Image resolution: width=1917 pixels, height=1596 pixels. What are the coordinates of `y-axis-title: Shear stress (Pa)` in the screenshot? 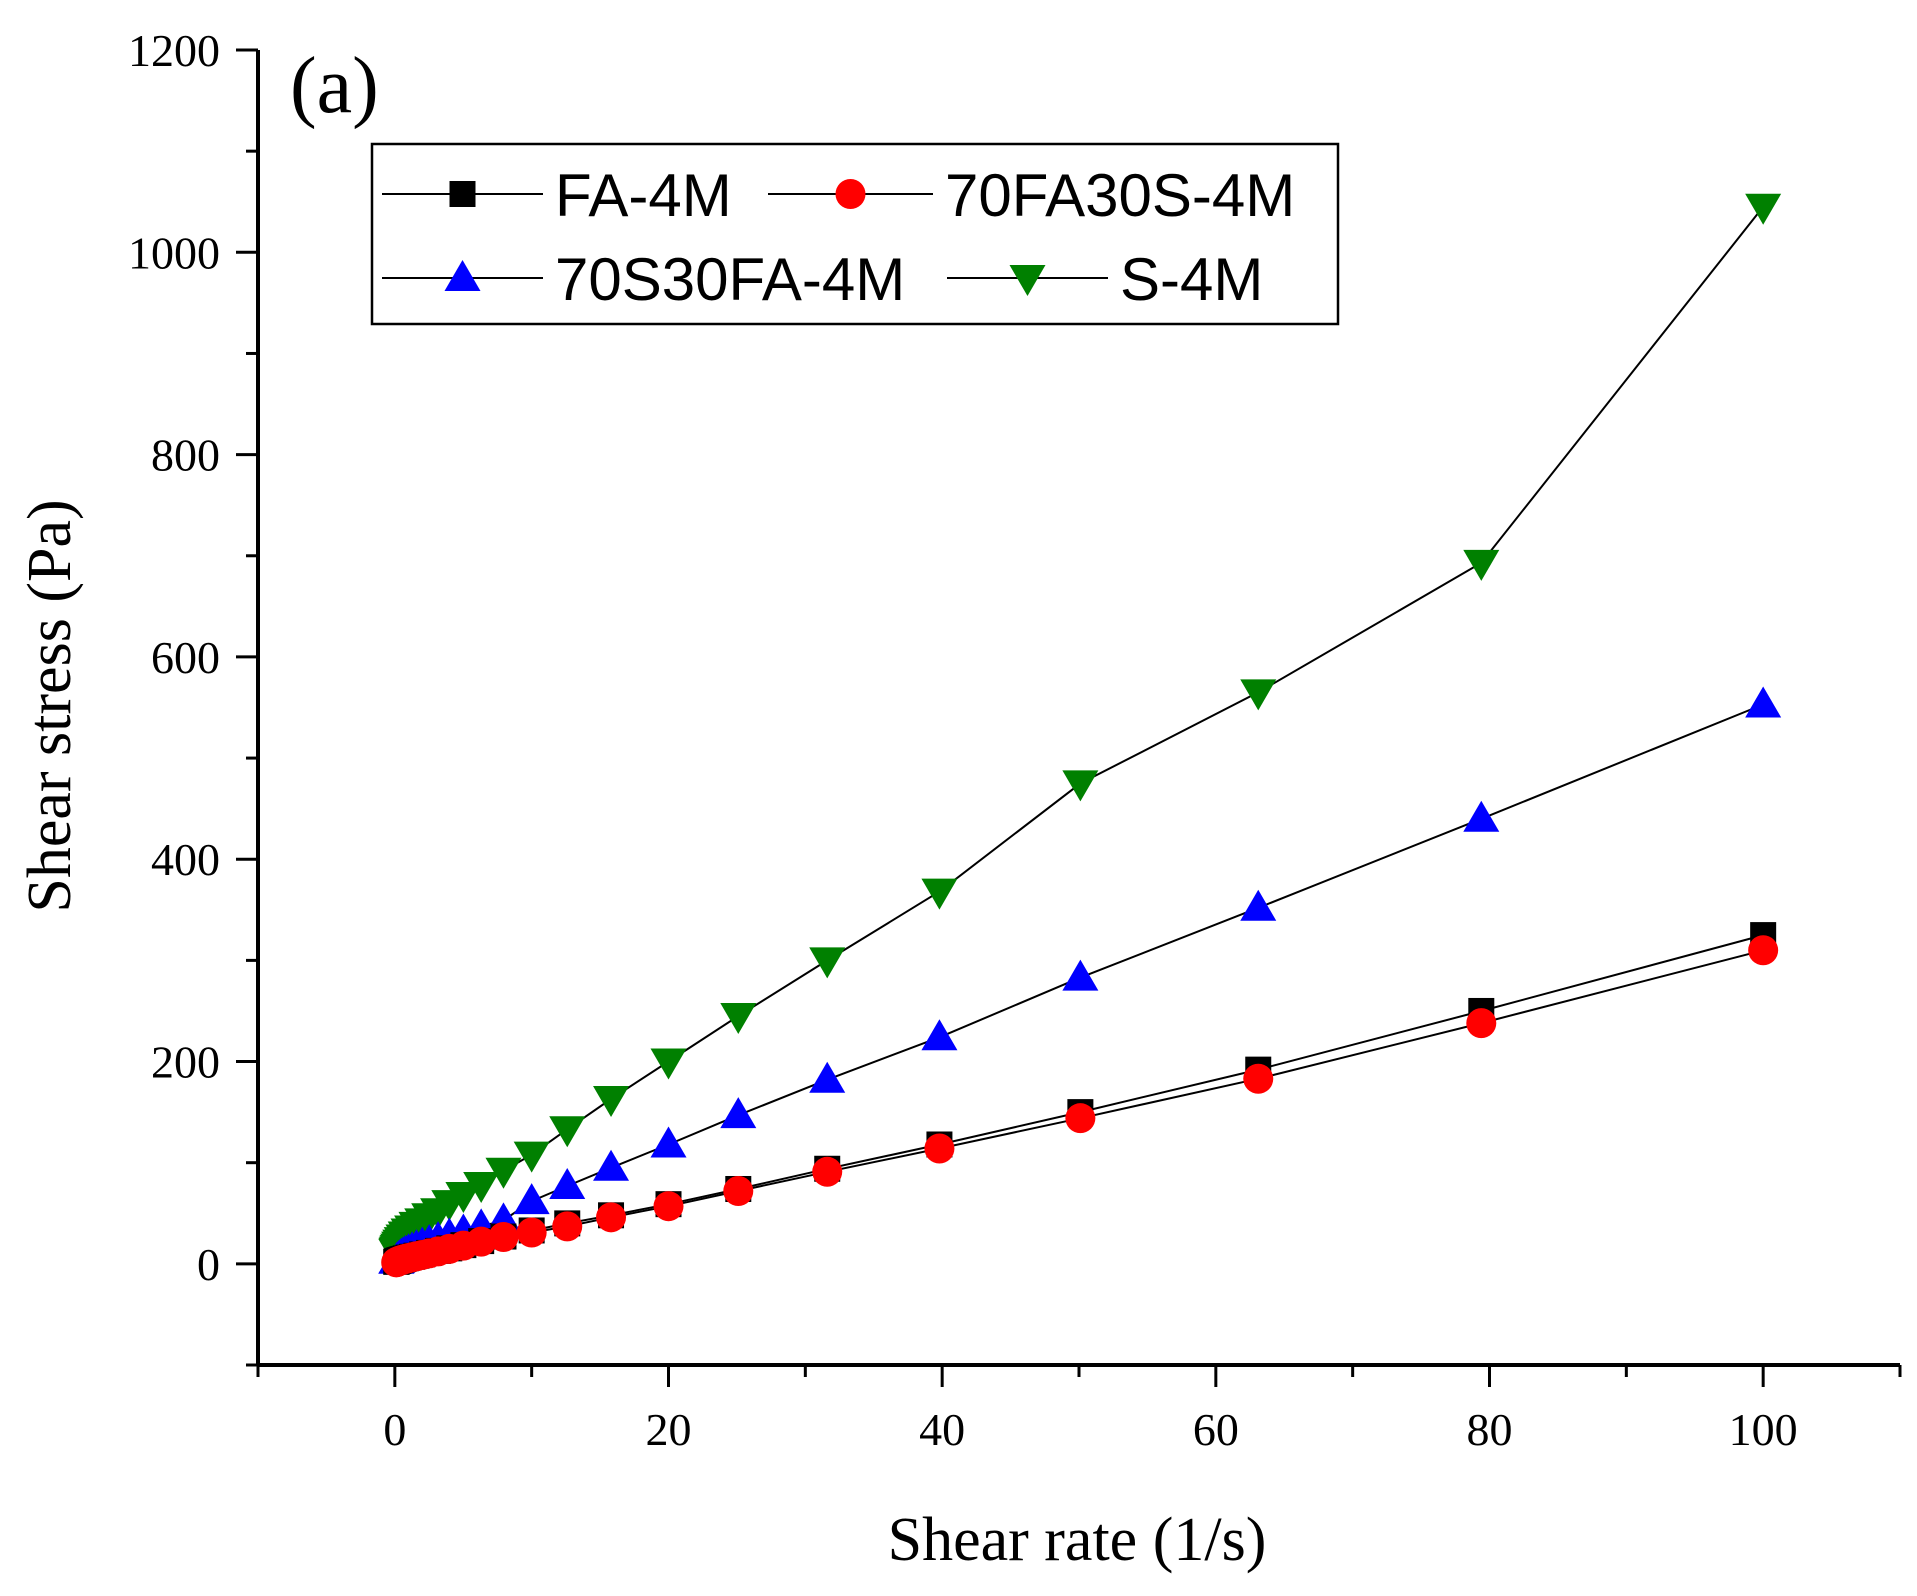 It's located at (50, 705).